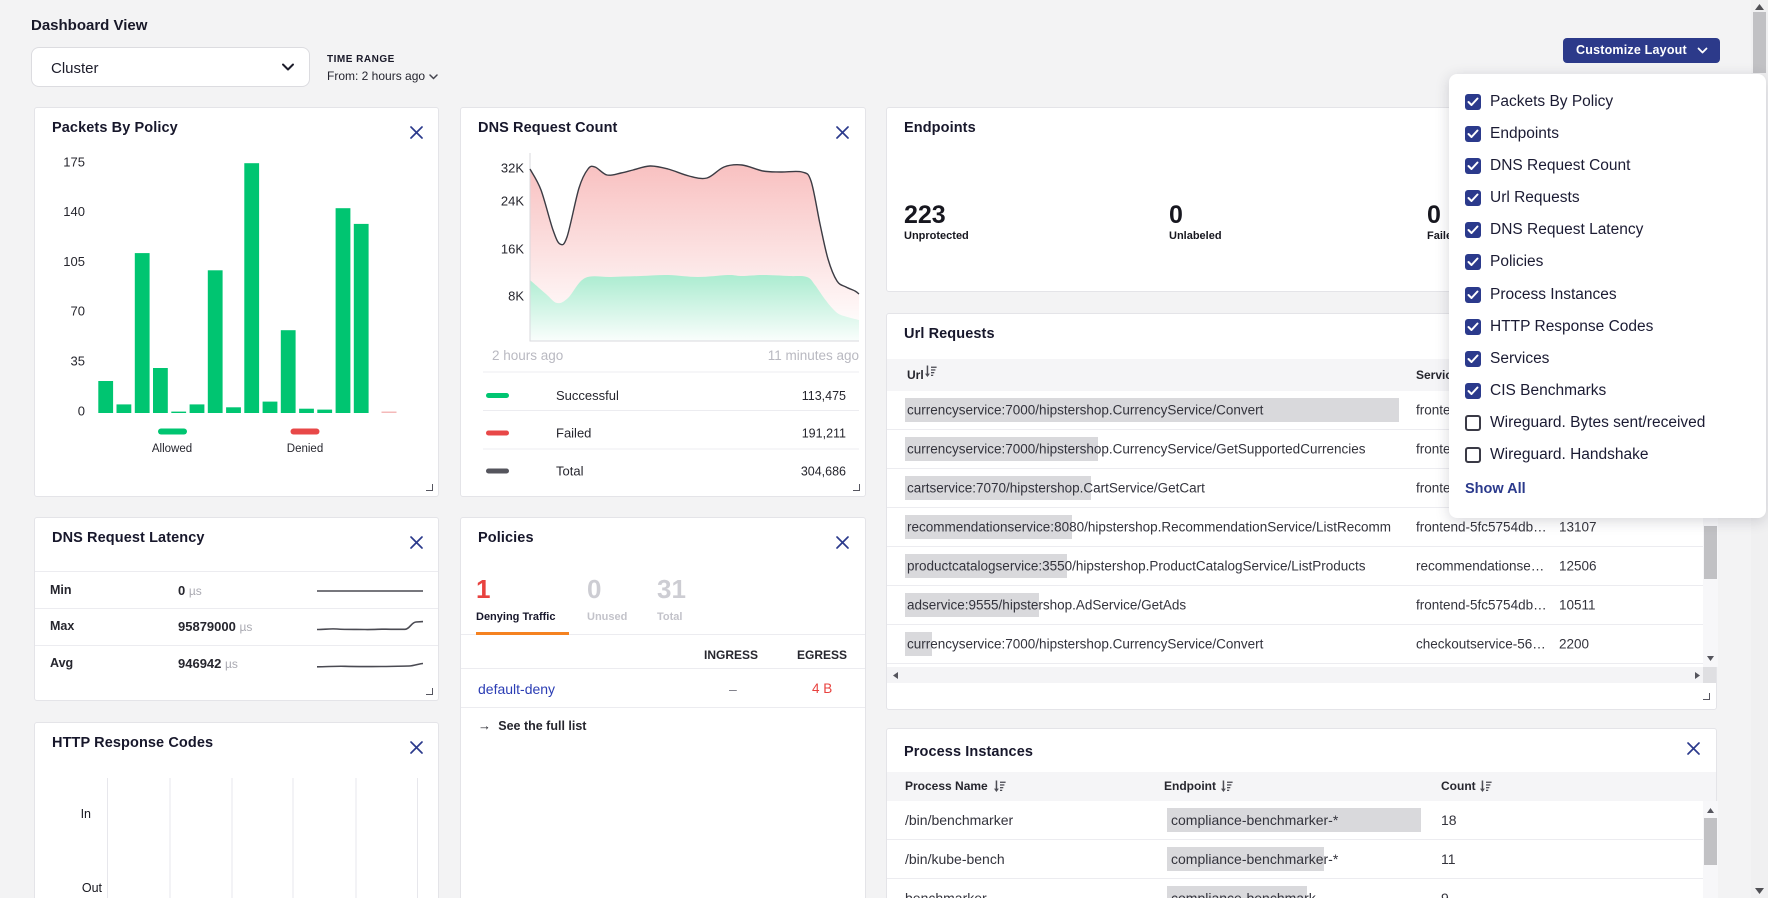 Image resolution: width=1768 pixels, height=898 pixels. What do you see at coordinates (92, 888) in the screenshot?
I see `svg-text: Out` at bounding box center [92, 888].